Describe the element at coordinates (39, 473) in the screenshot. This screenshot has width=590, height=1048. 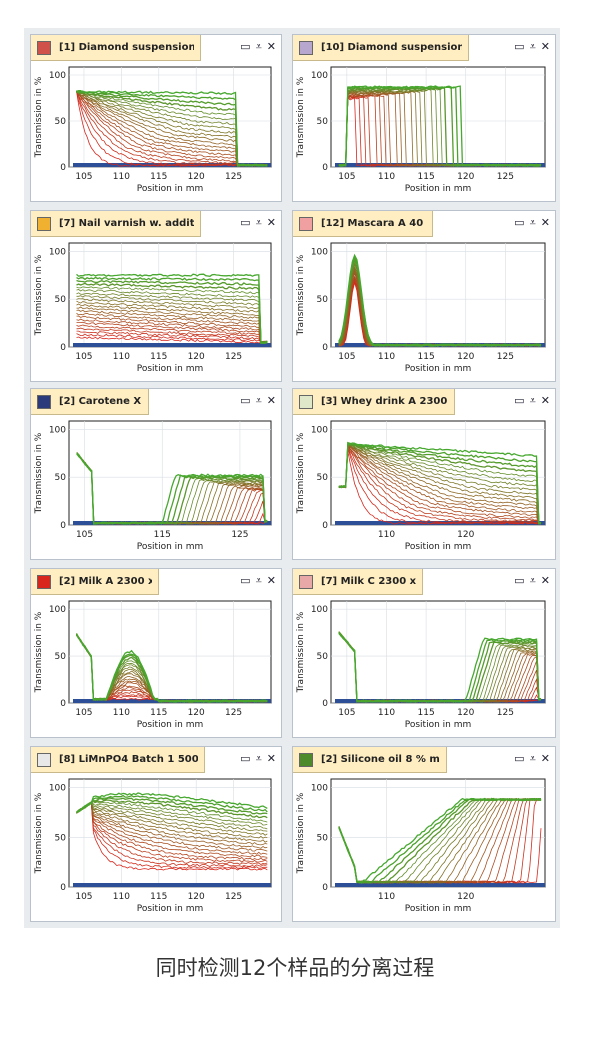
I see `y-axis-label: Transmission in %` at that location.